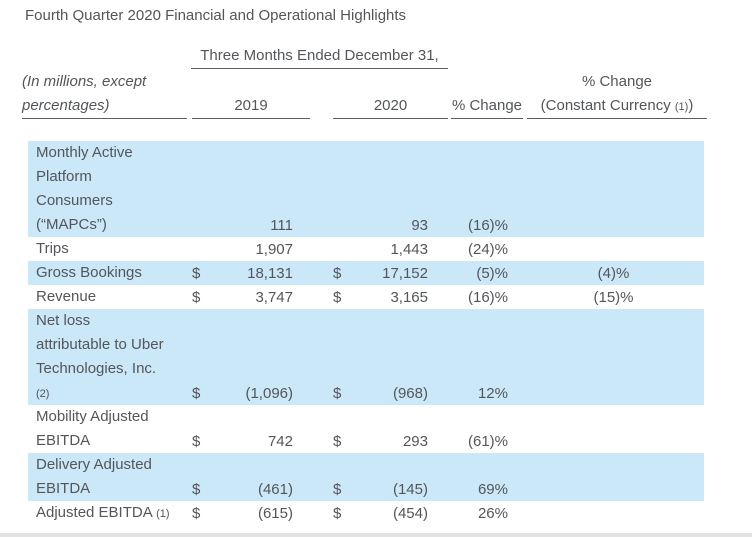 Image resolution: width=752 pixels, height=537 pixels. Describe the element at coordinates (613, 273) in the screenshot. I see `pct-change-cc: (4)%` at that location.